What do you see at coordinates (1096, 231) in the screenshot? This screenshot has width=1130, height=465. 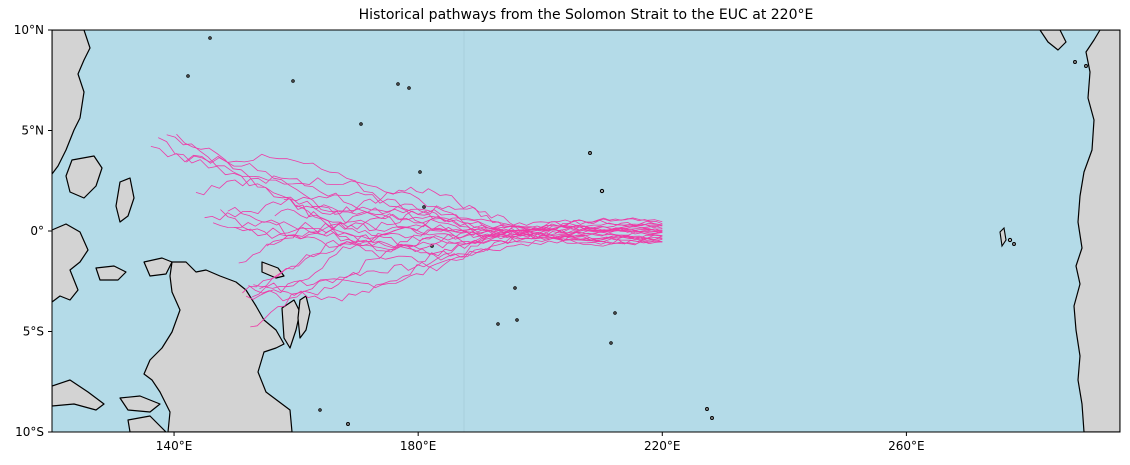 I see `landmass-south-america` at bounding box center [1096, 231].